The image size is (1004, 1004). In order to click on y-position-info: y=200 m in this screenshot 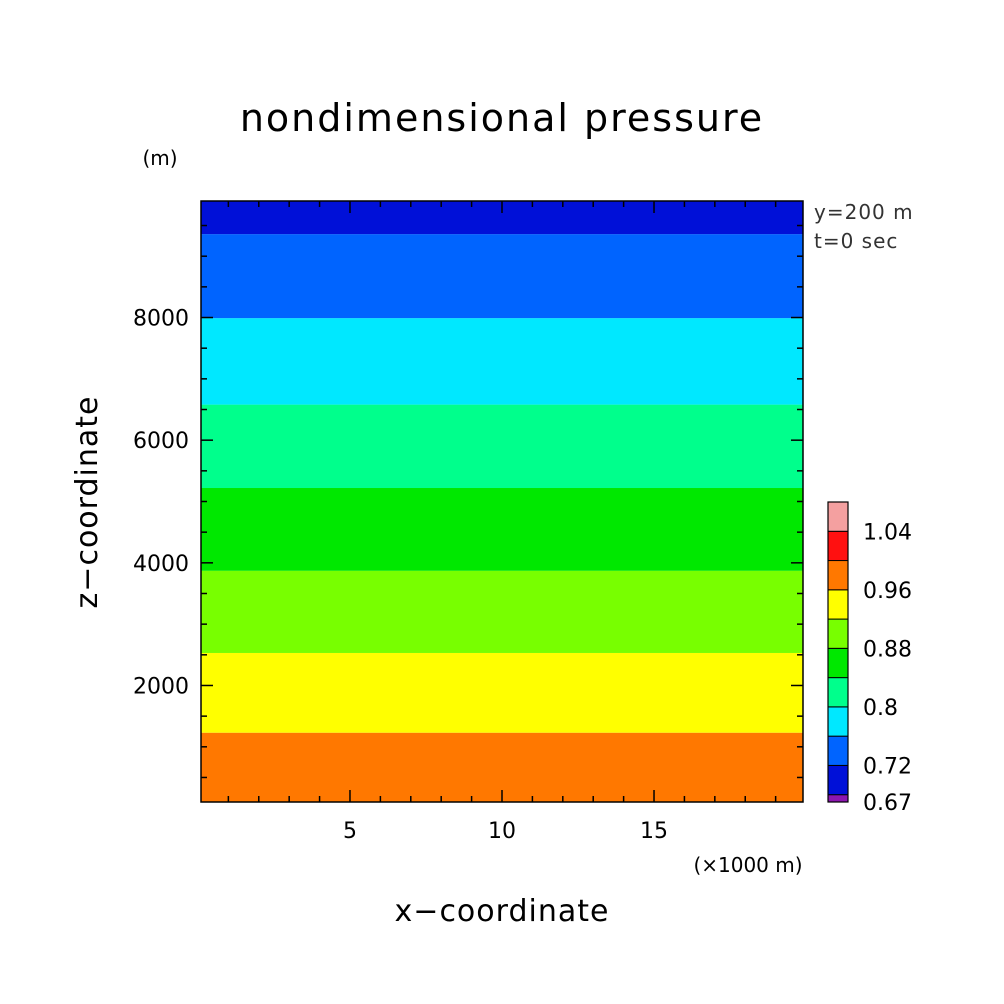, I will do `click(864, 212)`.